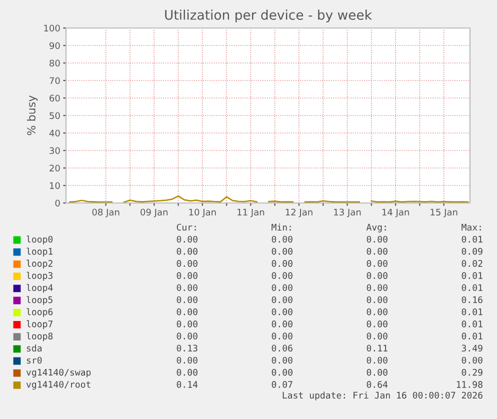 The height and width of the screenshot is (419, 497). Describe the element at coordinates (39, 325) in the screenshot. I see `legend-label: loop7` at that location.